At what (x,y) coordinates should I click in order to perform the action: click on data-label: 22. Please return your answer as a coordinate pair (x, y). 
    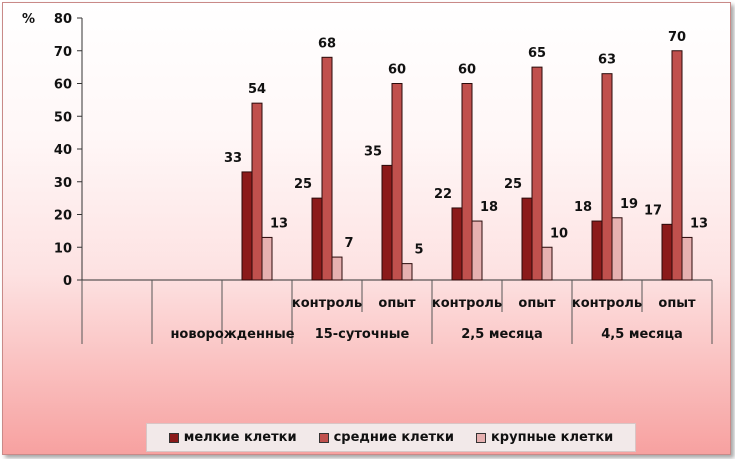
    Looking at the image, I should click on (443, 194).